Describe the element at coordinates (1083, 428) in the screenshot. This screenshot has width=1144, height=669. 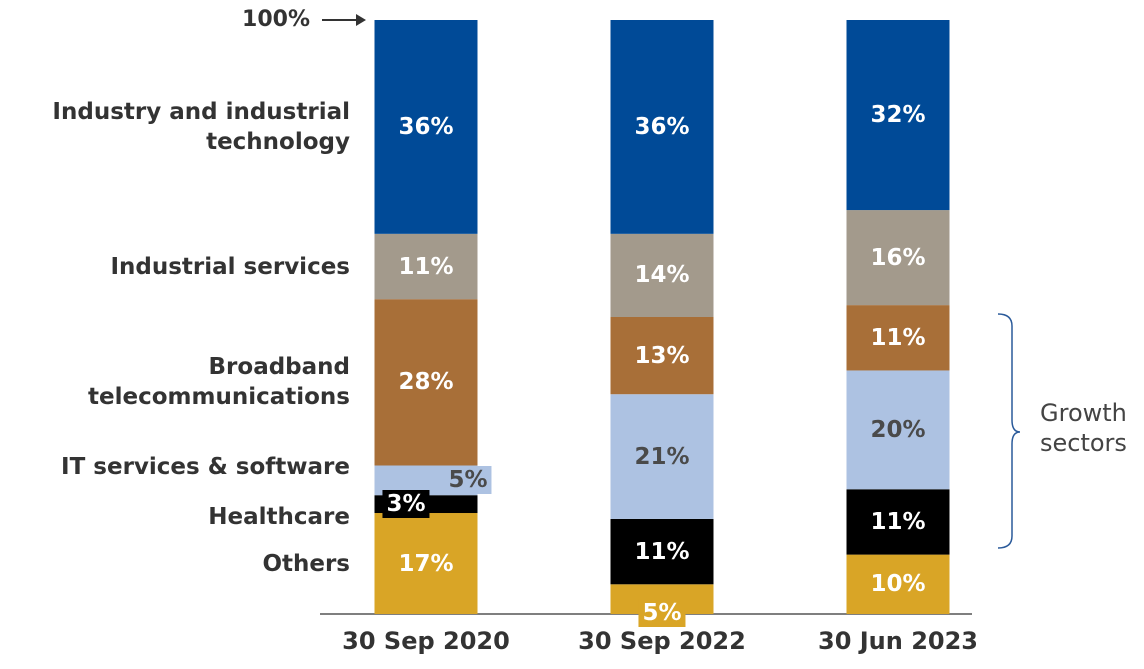
I see `growth-annotation: Growth sectors` at that location.